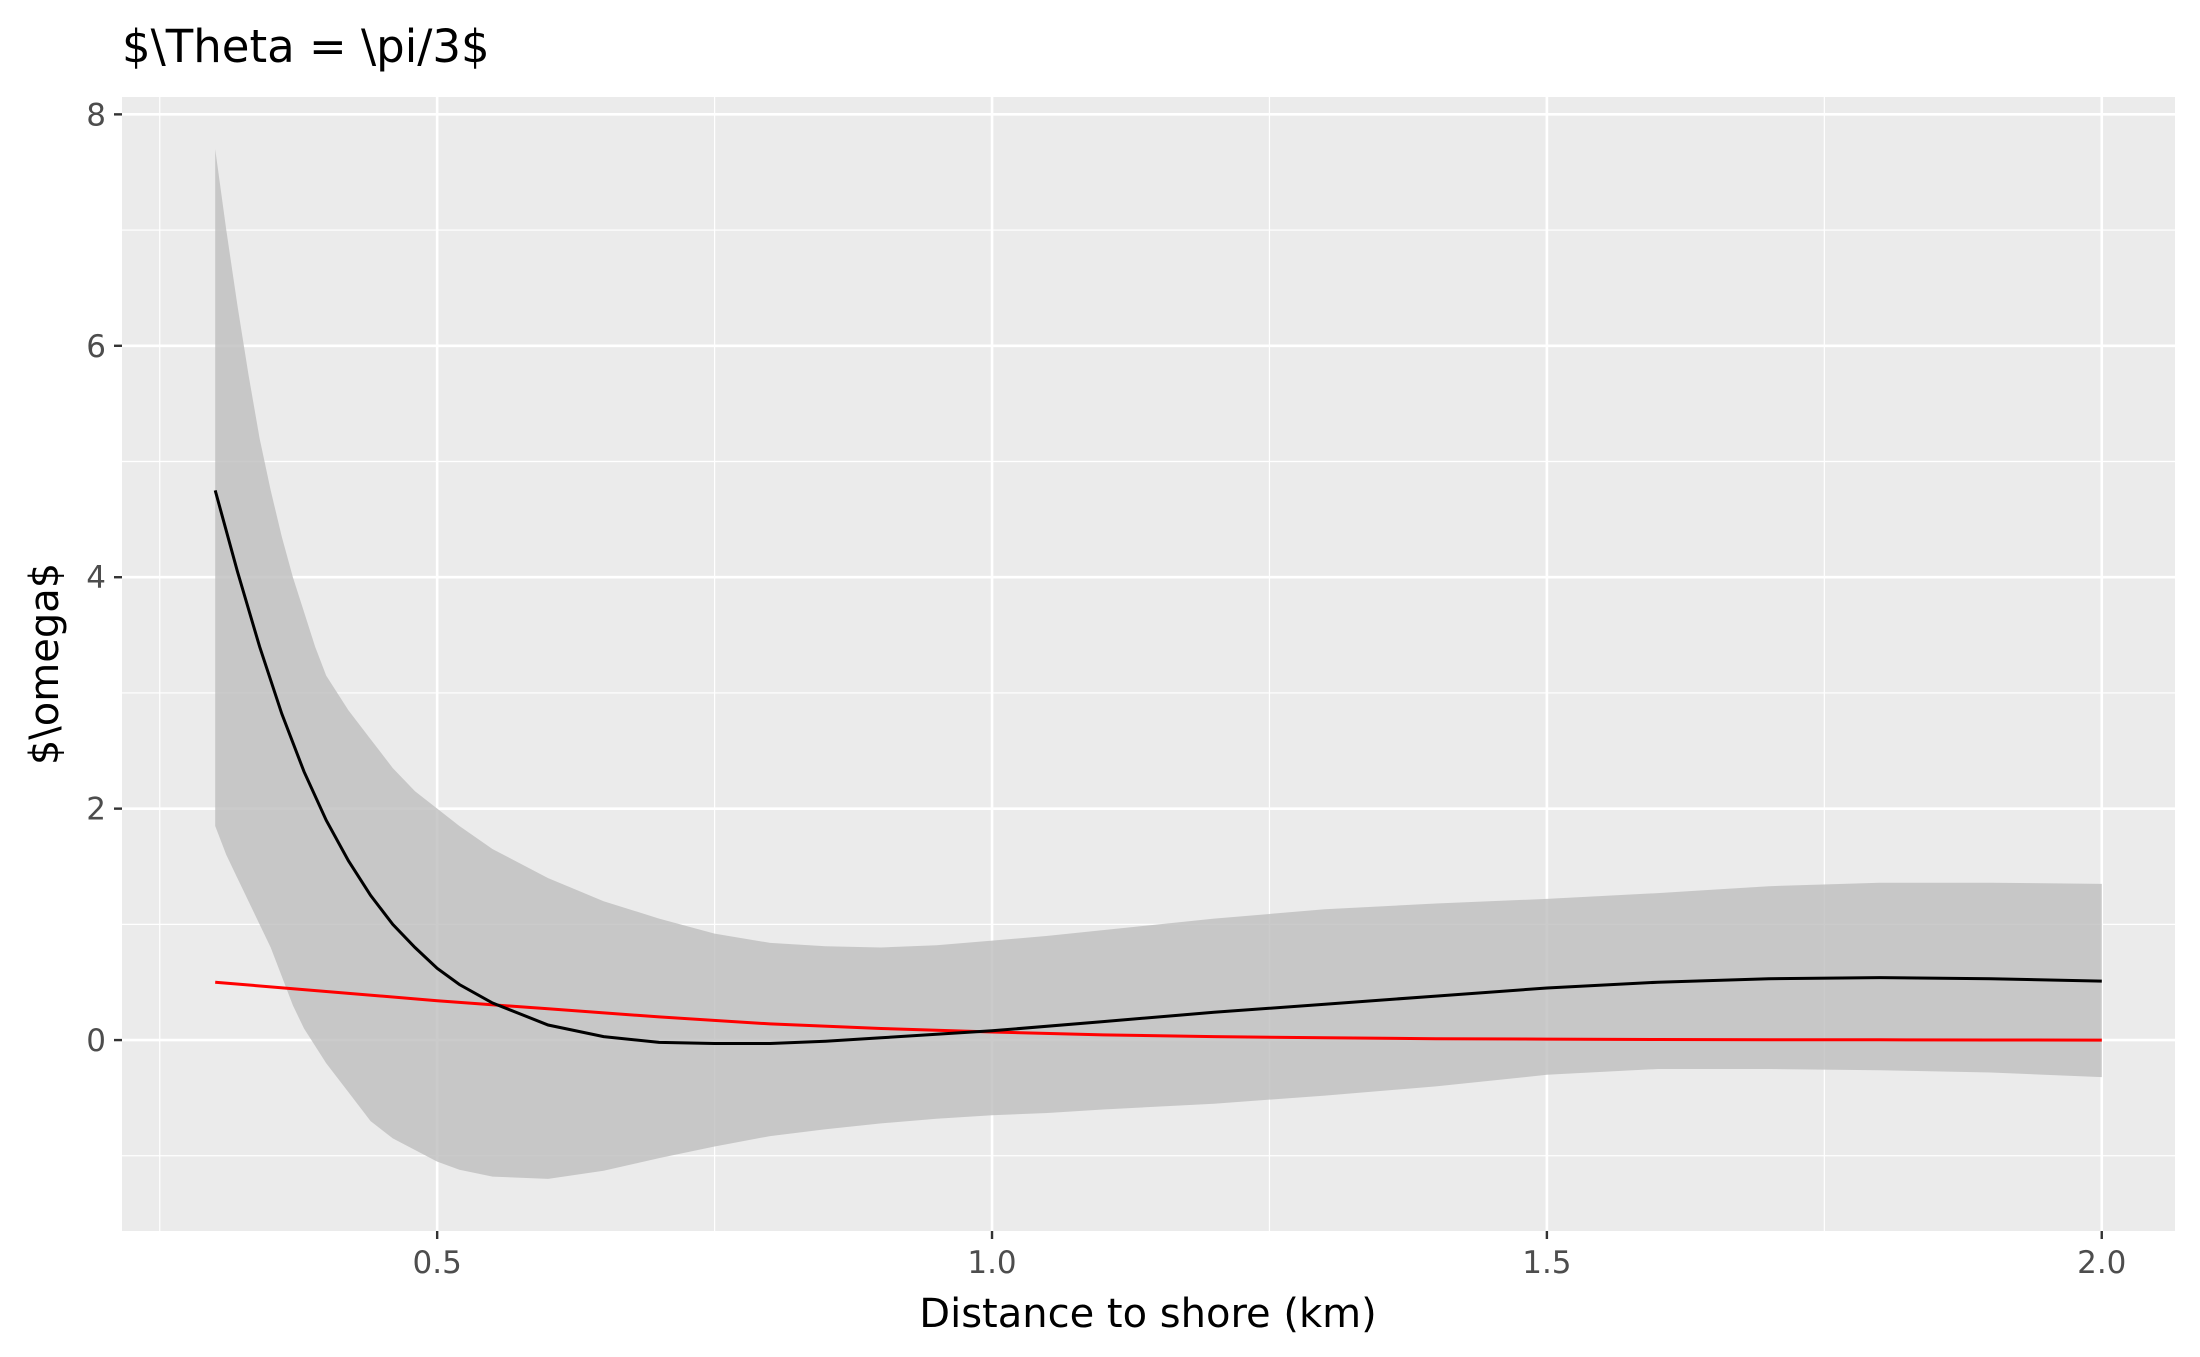 The height and width of the screenshot is (1357, 2200). I want to click on y-tick-label: 4, so click(96, 578).